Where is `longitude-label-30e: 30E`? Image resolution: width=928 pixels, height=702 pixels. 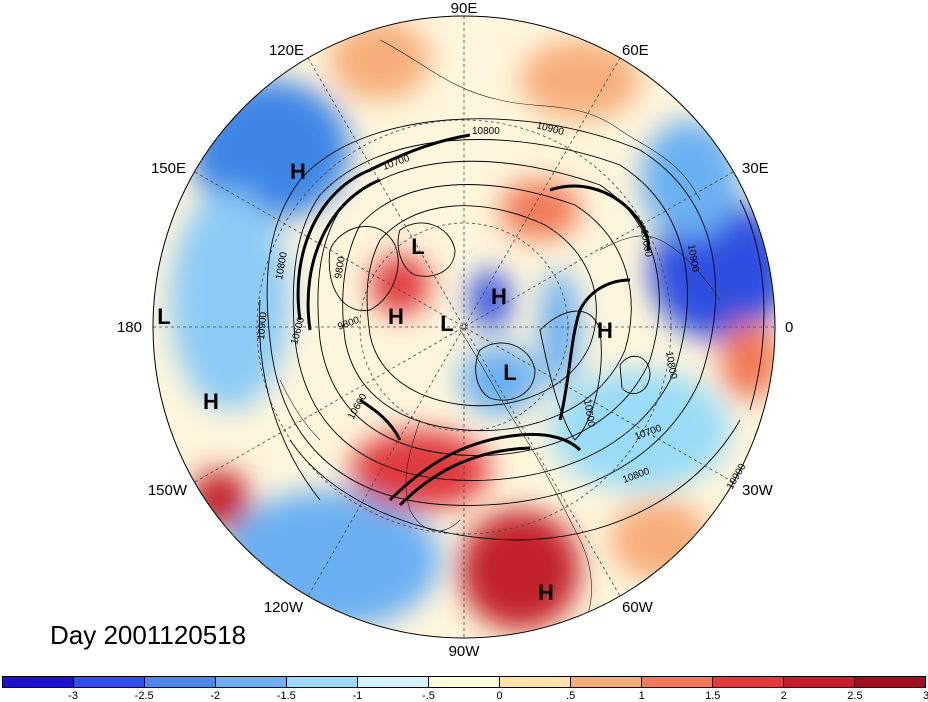
longitude-label-30e: 30E is located at coordinates (755, 168).